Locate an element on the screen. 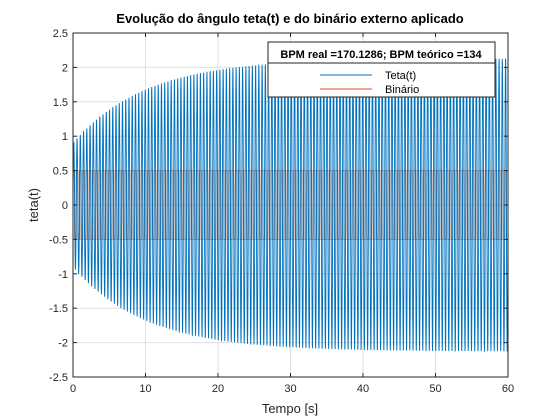  y-tick-label: -2 is located at coordinates (63, 344).